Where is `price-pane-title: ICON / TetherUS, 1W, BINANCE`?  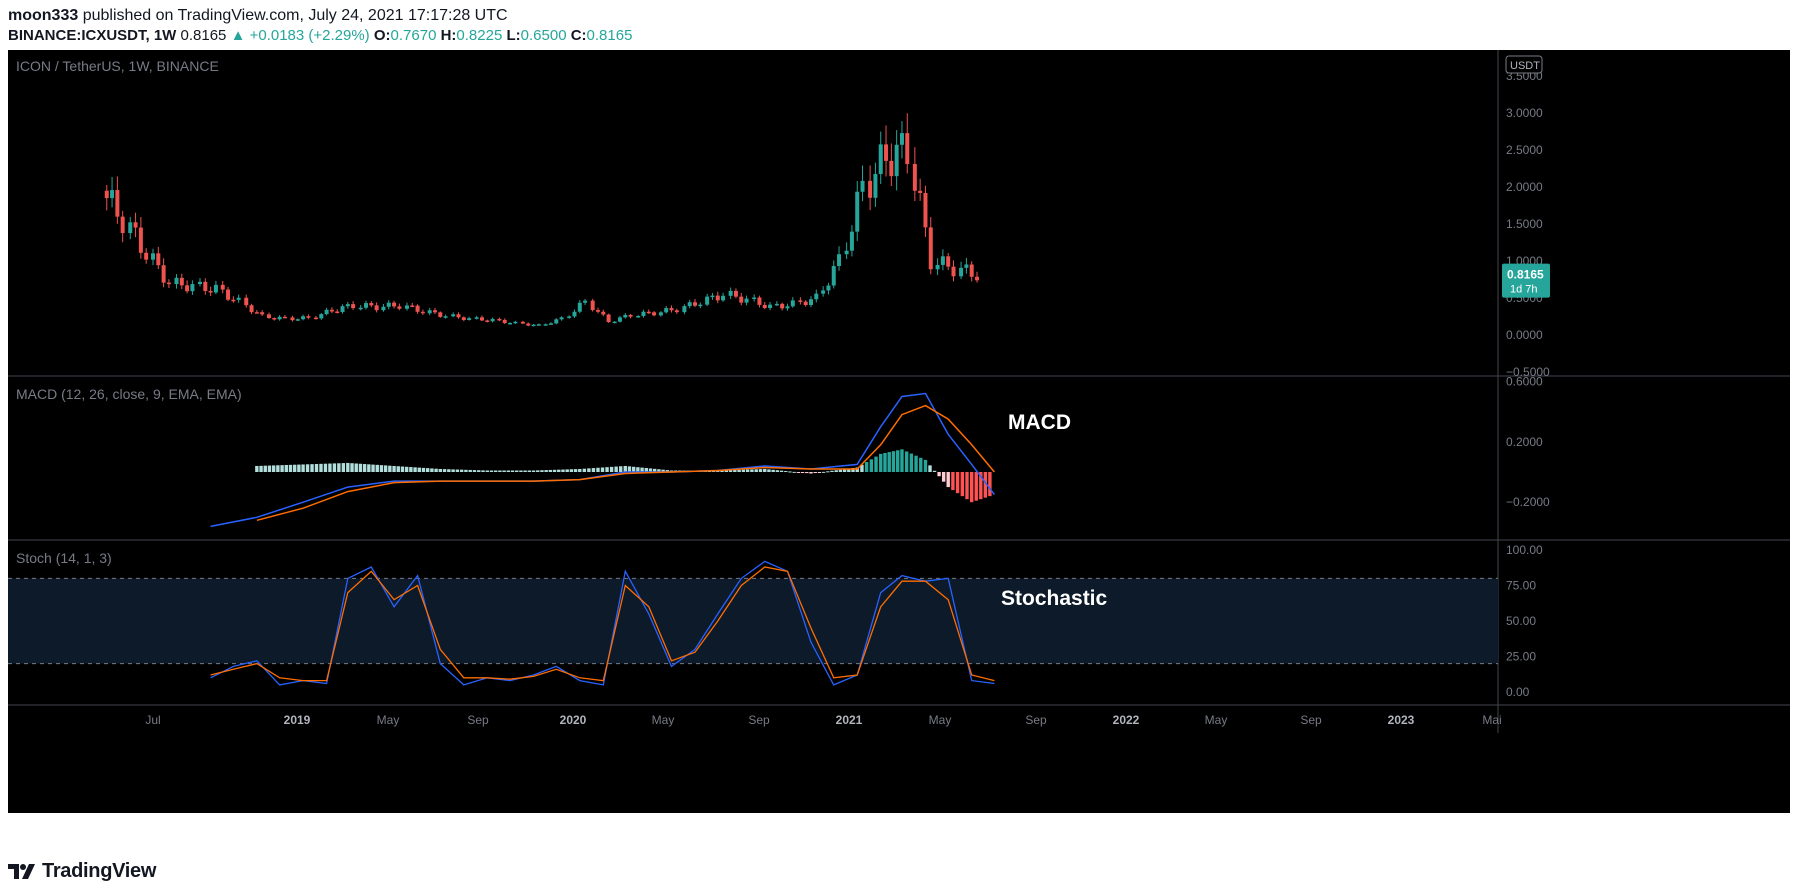 price-pane-title: ICON / TetherUS, 1W, BINANCE is located at coordinates (117, 66).